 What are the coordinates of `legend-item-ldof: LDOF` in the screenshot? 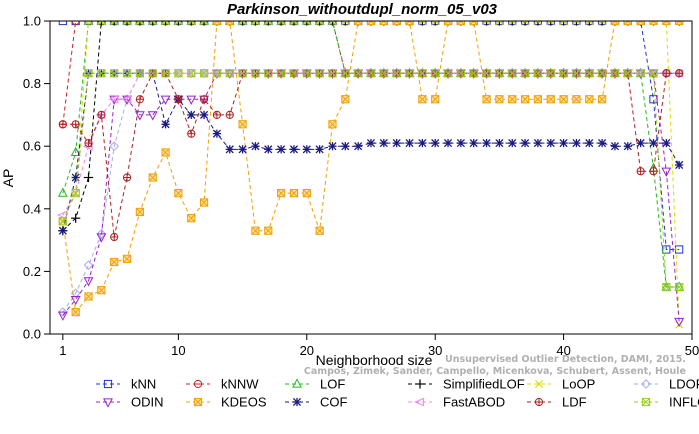 It's located at (666, 384).